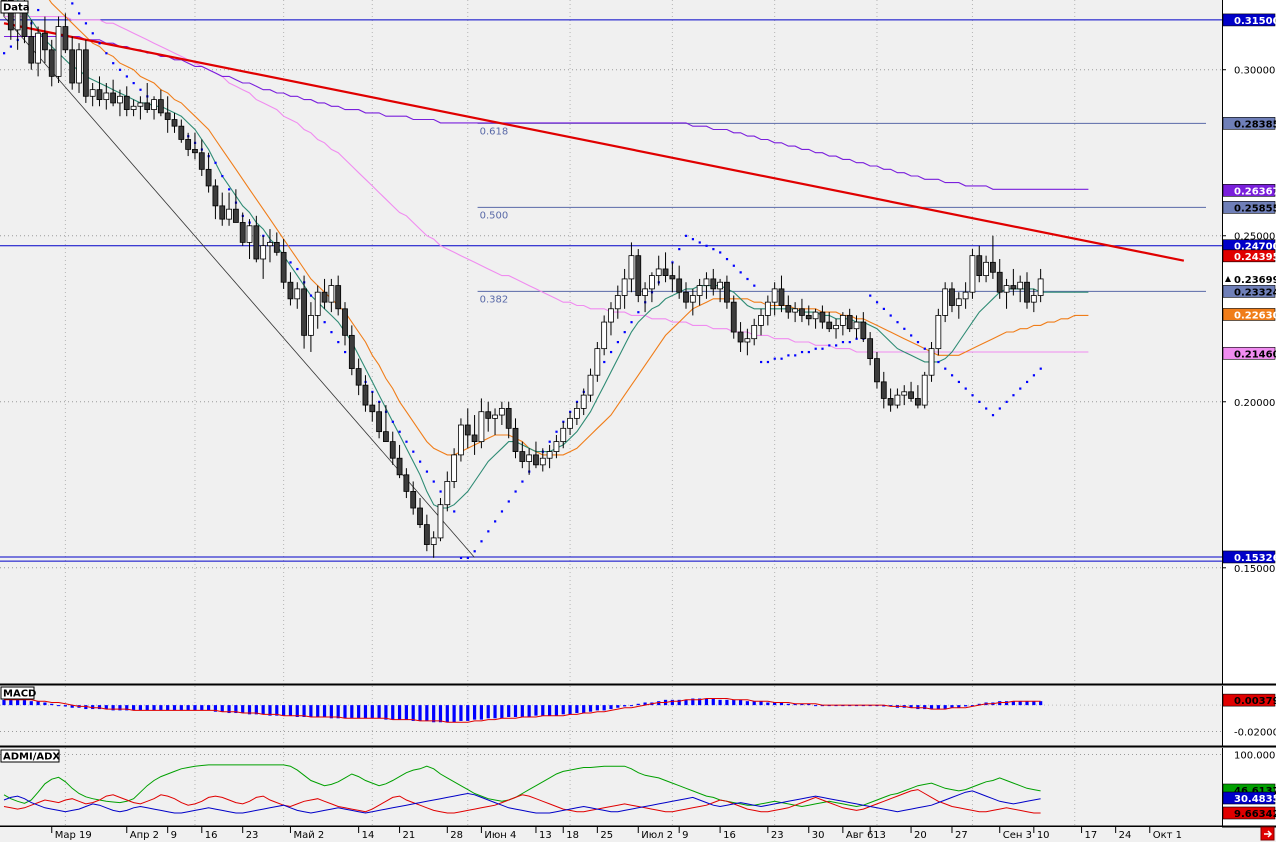 The image size is (1276, 842). What do you see at coordinates (860, 835) in the screenshot?
I see `time-axis-label: Авг 6` at bounding box center [860, 835].